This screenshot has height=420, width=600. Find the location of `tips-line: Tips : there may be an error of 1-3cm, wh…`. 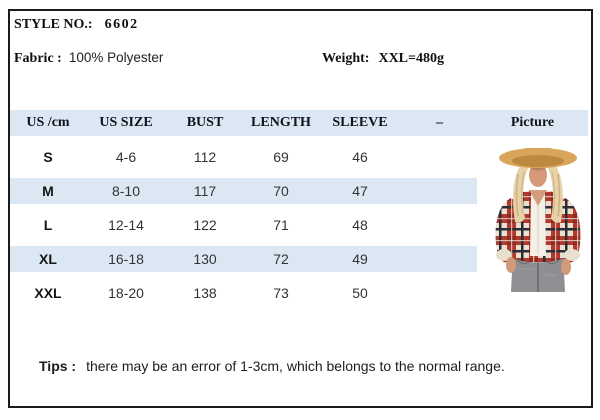

tips-line: Tips : there may be an error of 1-3cm, wh… is located at coordinates (309, 366).